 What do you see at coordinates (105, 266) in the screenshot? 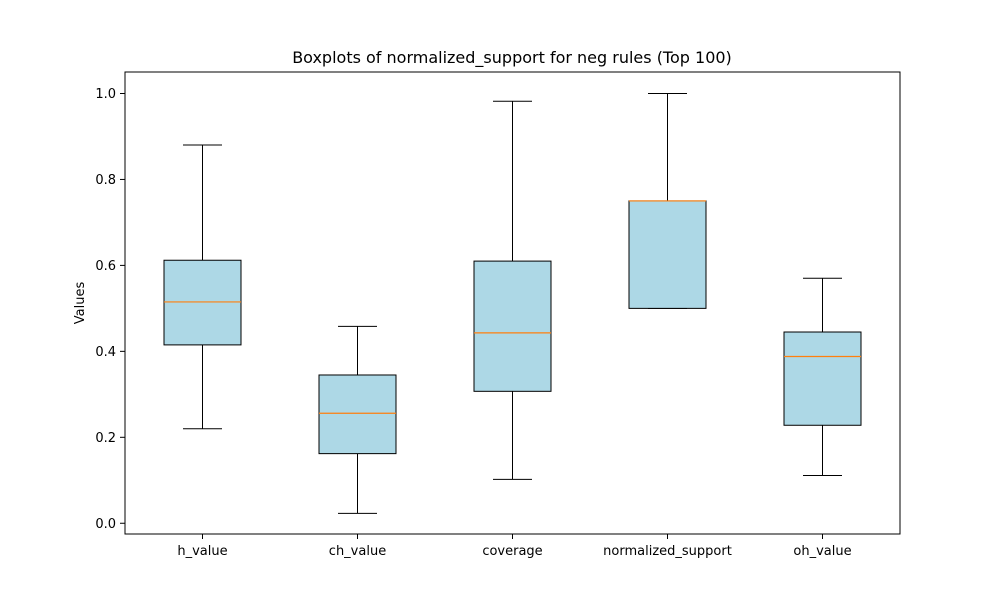
I see `y-tick-label: 0.6` at bounding box center [105, 266].